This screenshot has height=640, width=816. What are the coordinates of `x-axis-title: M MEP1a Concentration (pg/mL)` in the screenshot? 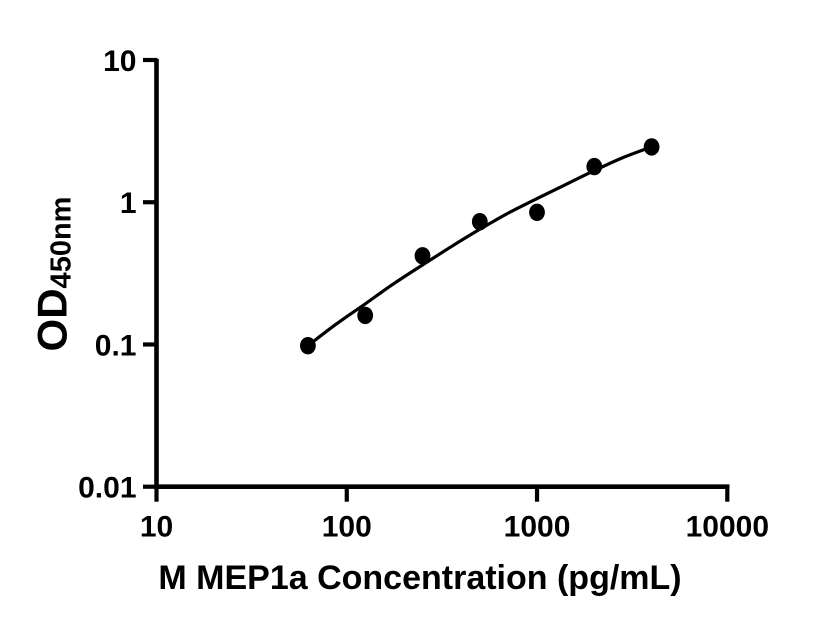 It's located at (419, 578).